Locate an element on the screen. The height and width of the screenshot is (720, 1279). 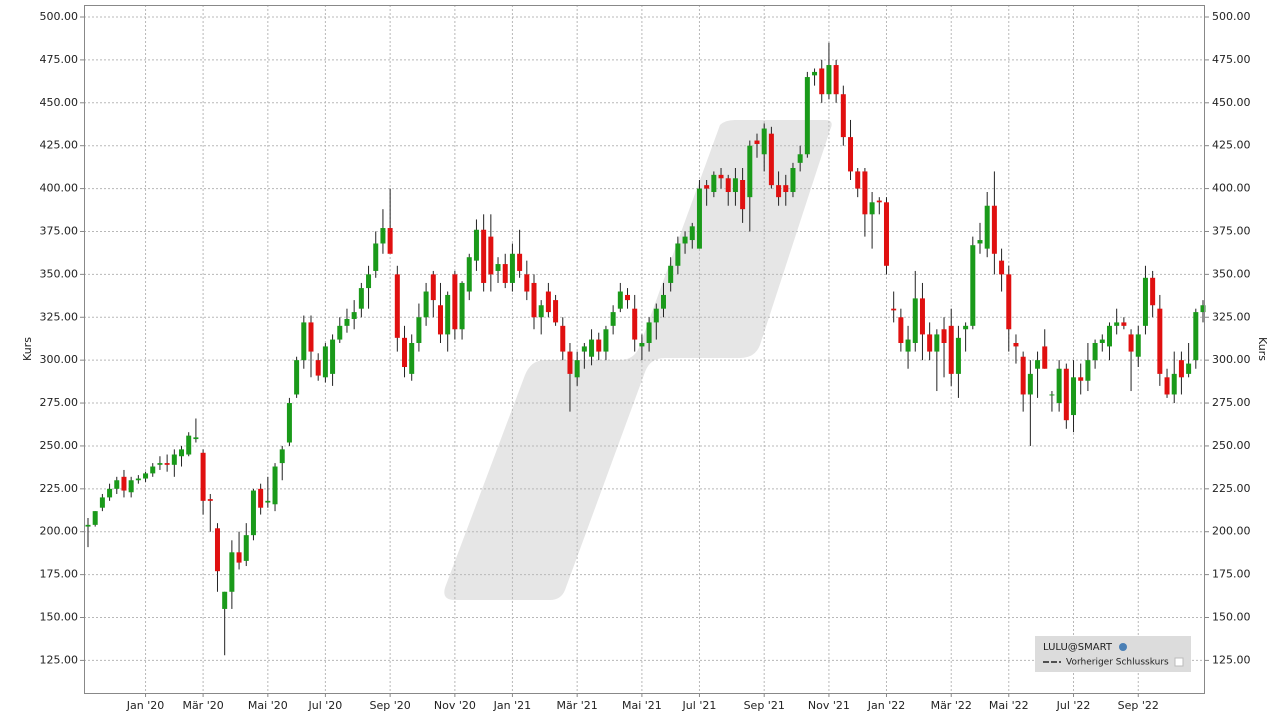
y2-tick-label: 425.00 is located at coordinates (1231, 145).